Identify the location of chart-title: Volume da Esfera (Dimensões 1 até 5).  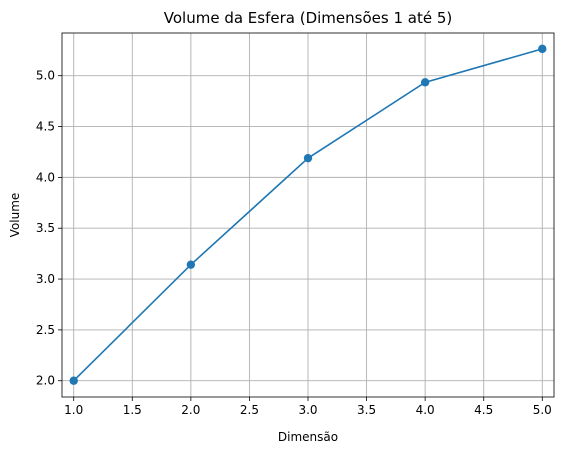
(308, 18).